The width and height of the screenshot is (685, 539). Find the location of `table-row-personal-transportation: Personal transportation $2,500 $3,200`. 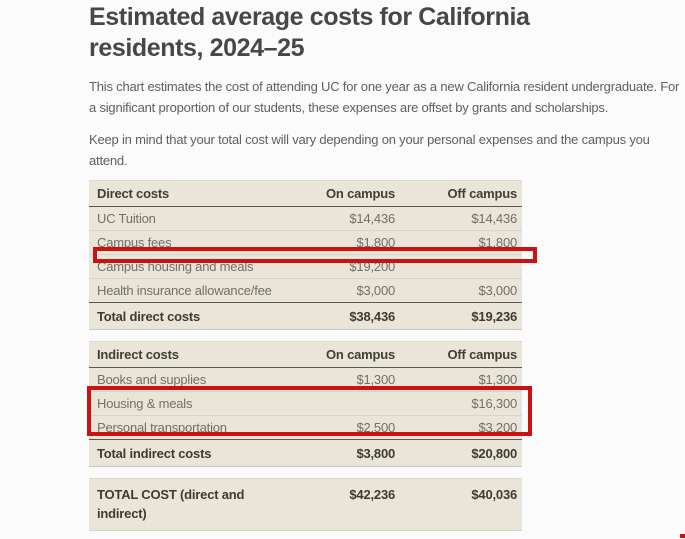

table-row-personal-transportation: Personal transportation $2,500 $3,200 is located at coordinates (305, 428).